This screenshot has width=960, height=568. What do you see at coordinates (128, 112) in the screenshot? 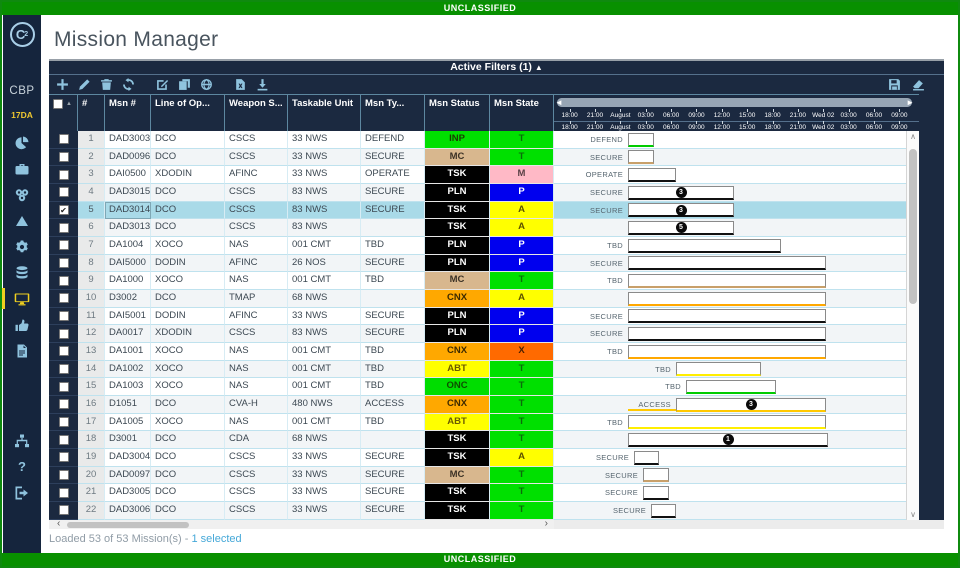
I see `col-header-msn: Msn #` at bounding box center [128, 112].